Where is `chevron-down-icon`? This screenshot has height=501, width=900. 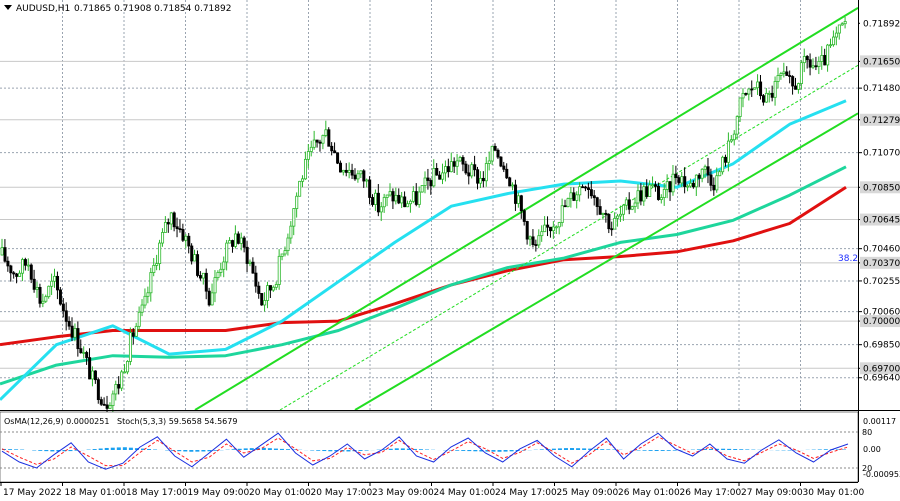 chevron-down-icon is located at coordinates (8, 7).